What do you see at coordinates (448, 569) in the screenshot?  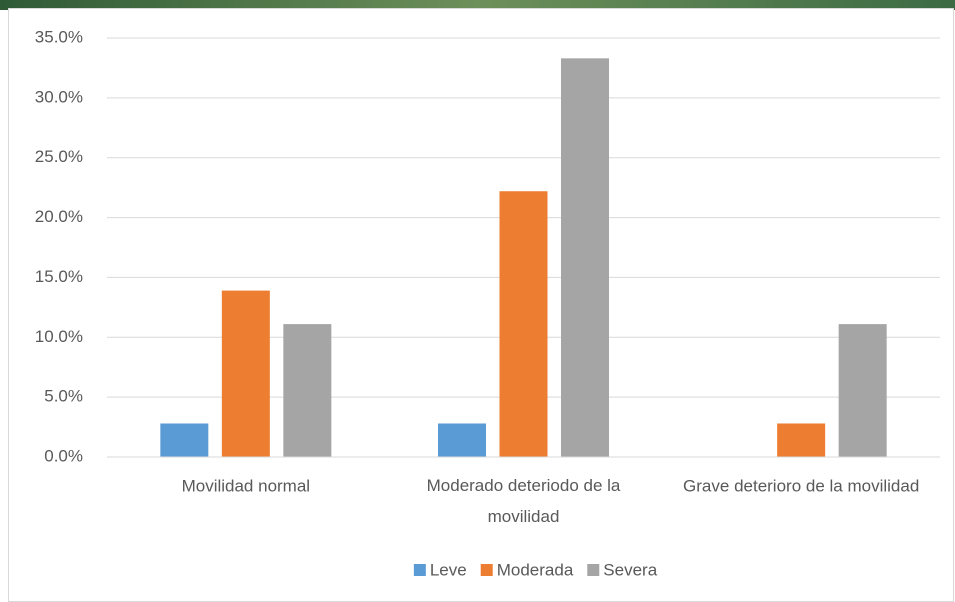 I see `legend-label: Leve` at bounding box center [448, 569].